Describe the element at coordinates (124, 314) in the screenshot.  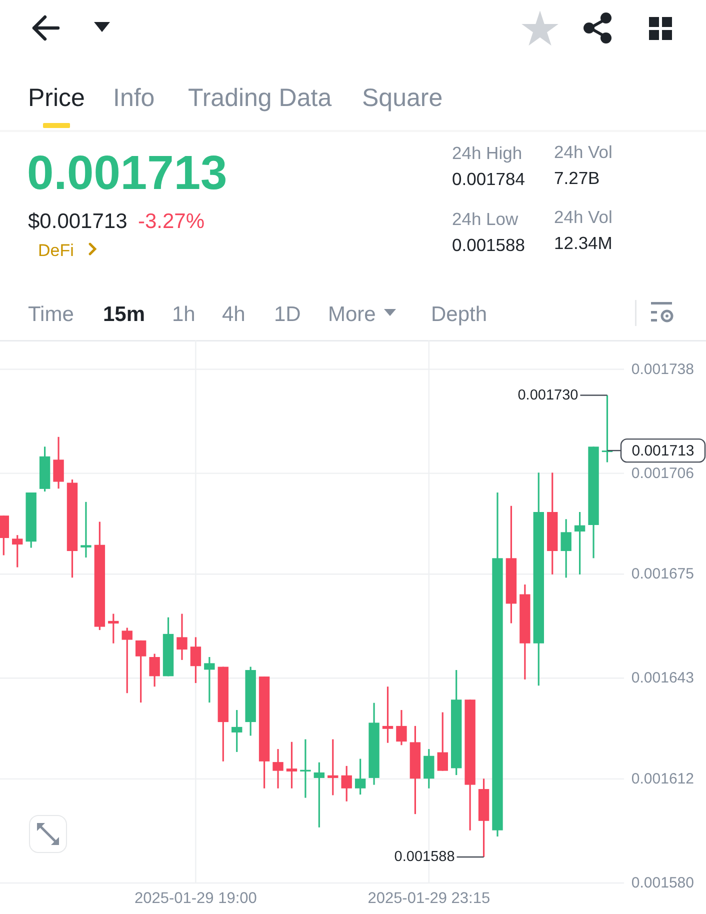
I see `text: 15m` at that location.